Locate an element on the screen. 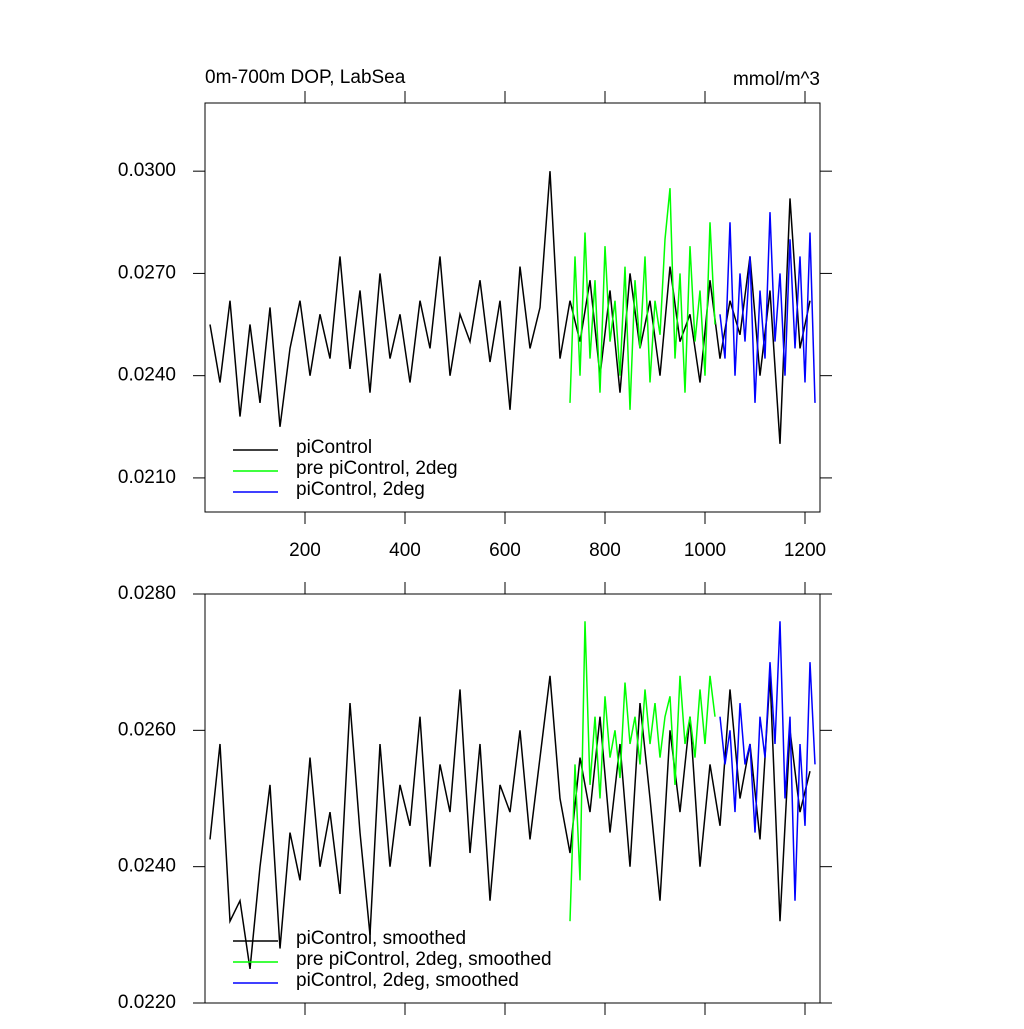 The image size is (1024, 1029). x-tick-label: 1000 is located at coordinates (705, 550).